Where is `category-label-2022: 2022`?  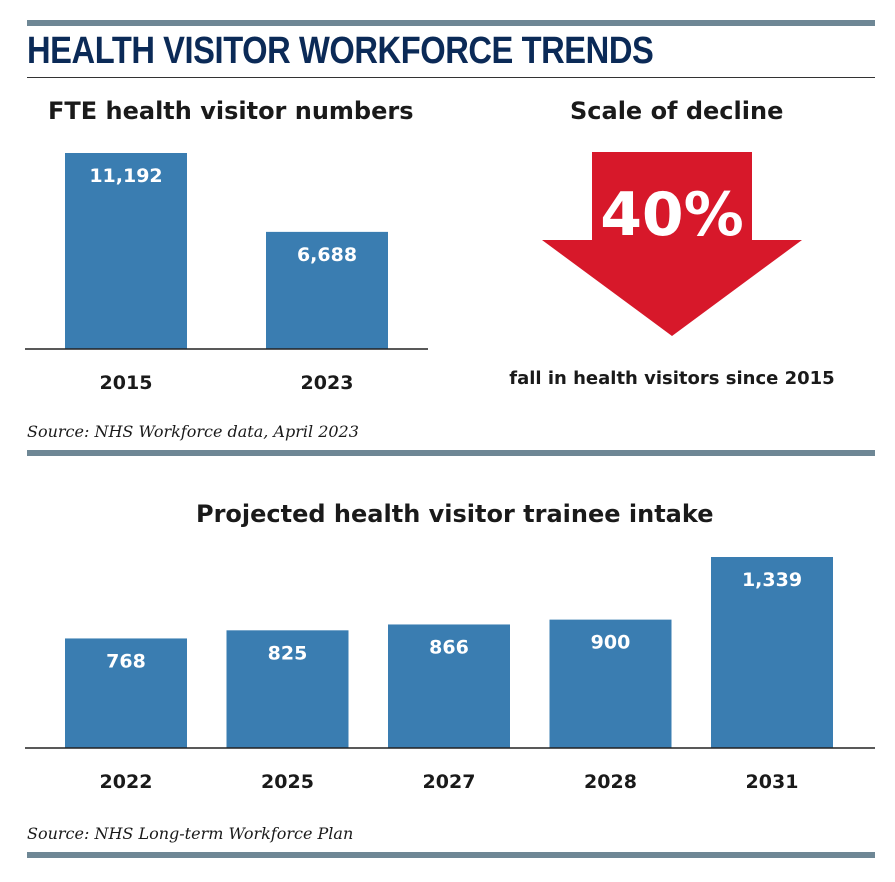
category-label-2022: 2022 is located at coordinates (126, 782).